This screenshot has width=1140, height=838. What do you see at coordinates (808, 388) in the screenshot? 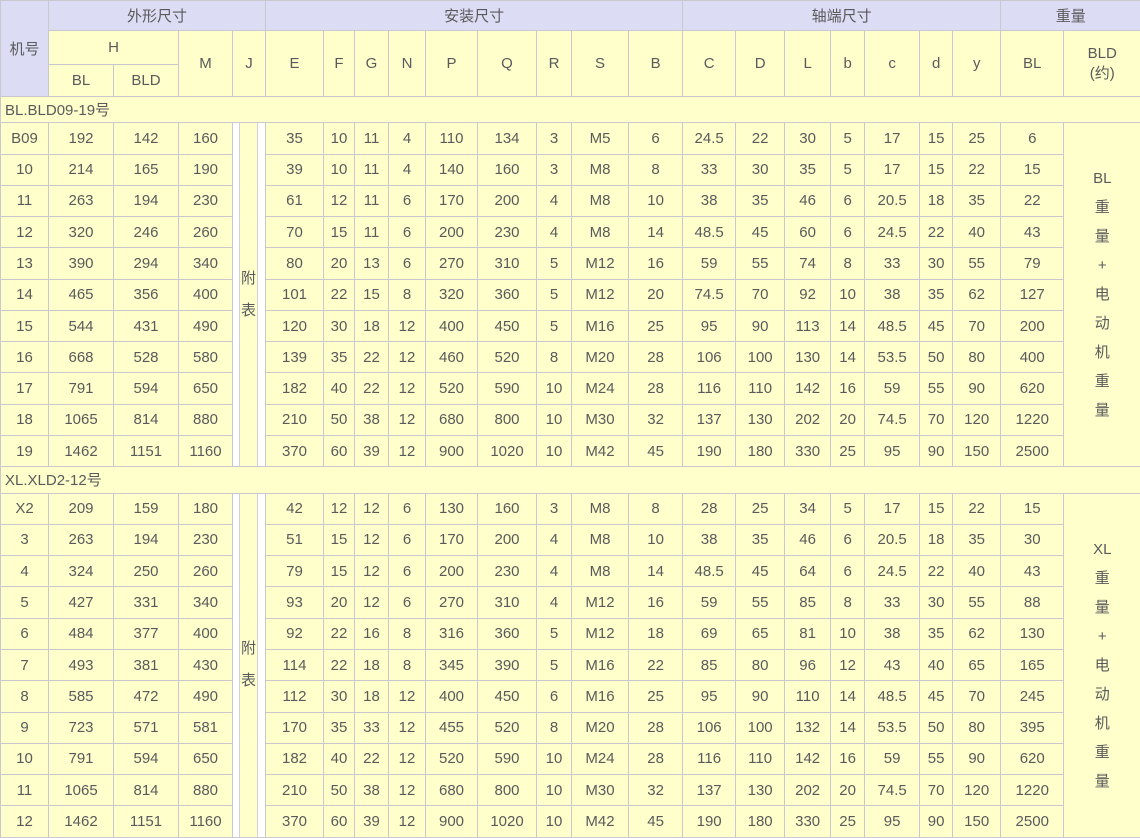
I see `table-cell: 142` at bounding box center [808, 388].